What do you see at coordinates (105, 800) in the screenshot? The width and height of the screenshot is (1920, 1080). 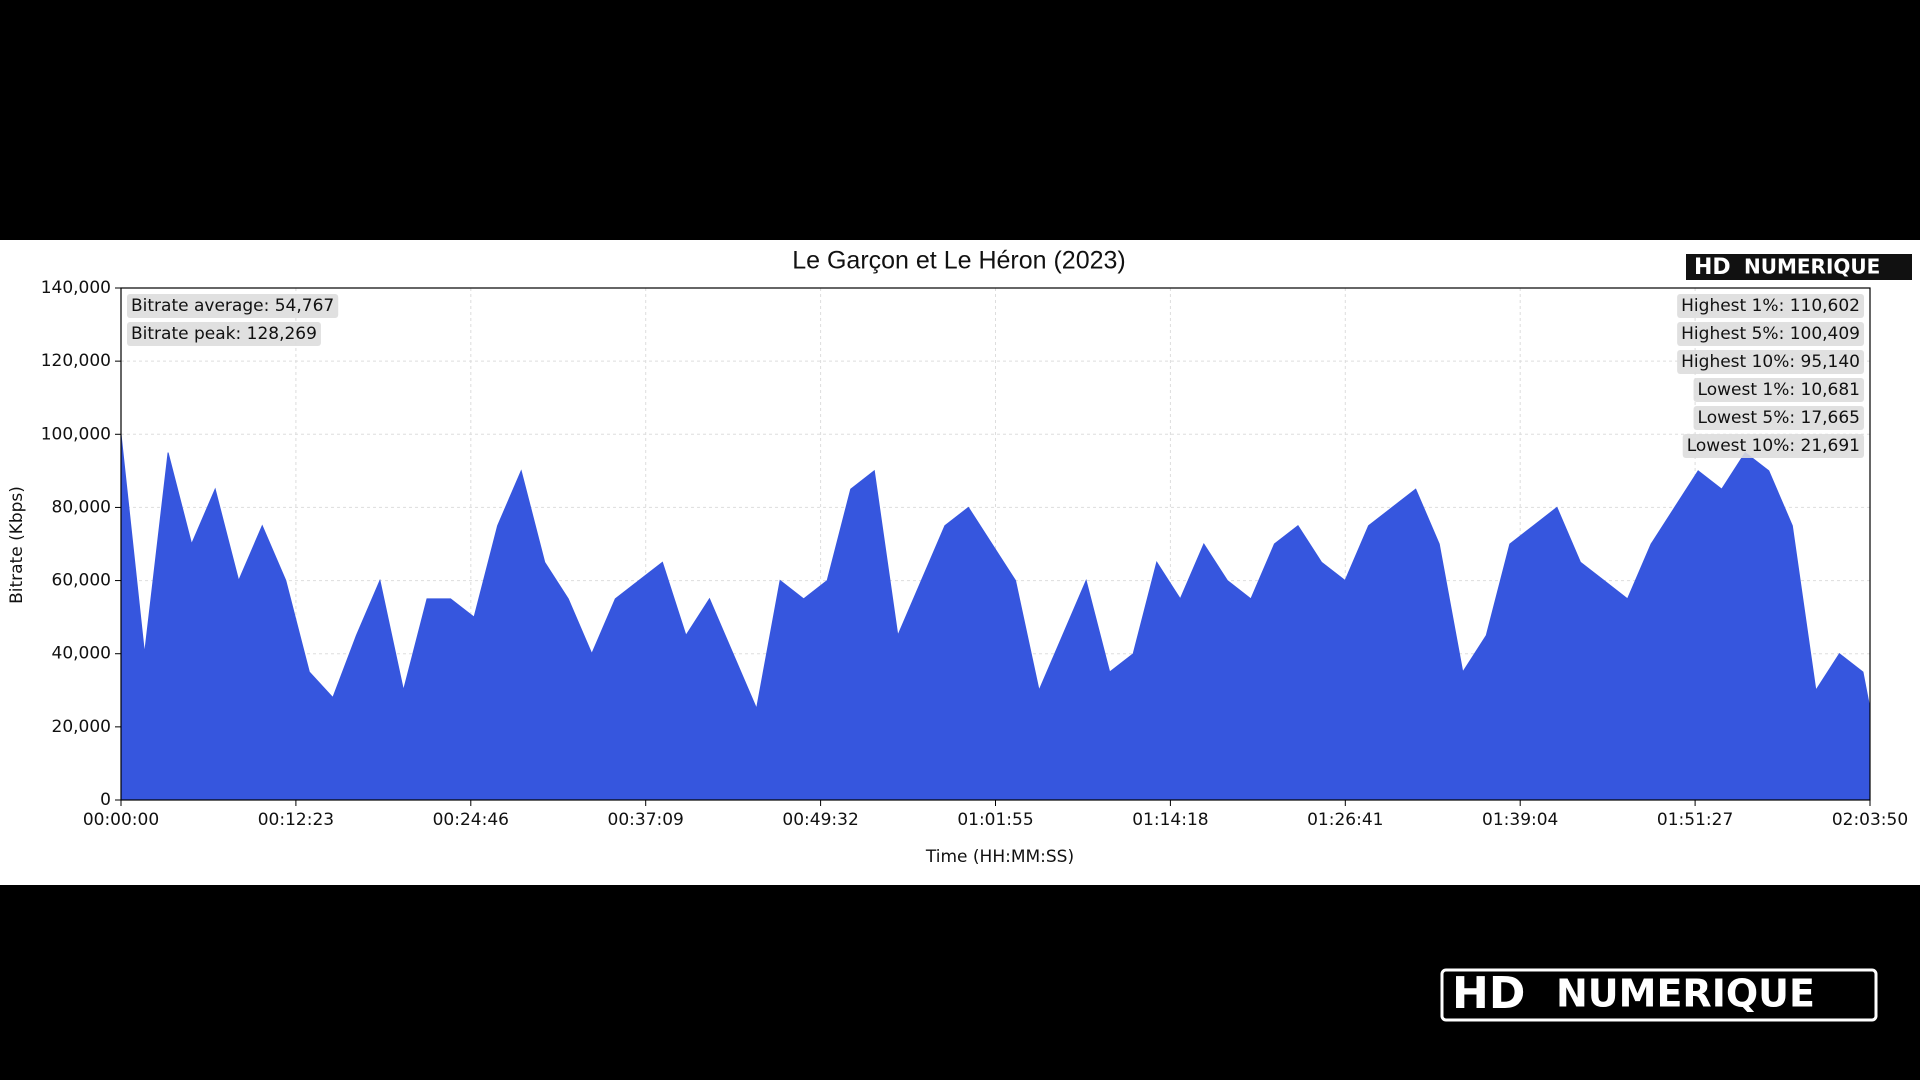 I see `y-tick-label: 0` at bounding box center [105, 800].